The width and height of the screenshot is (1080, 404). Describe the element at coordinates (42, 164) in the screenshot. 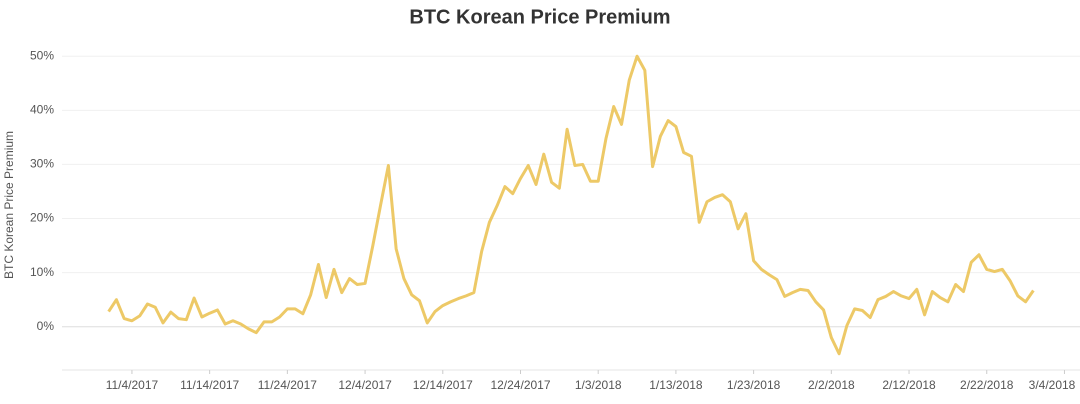

I see `y-tick-label: 30%` at that location.